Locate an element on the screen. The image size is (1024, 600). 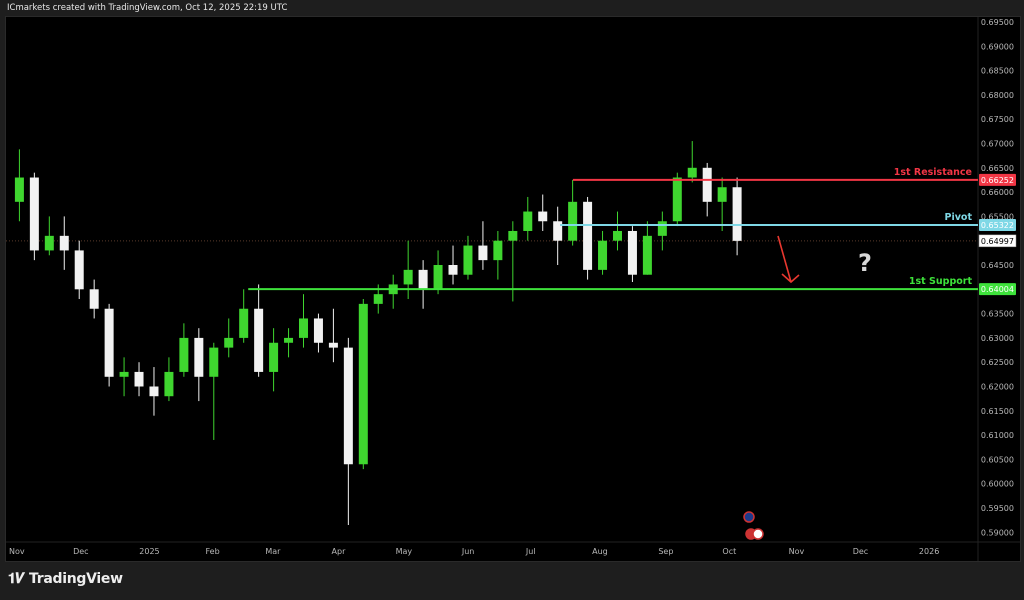
question-mark: ? is located at coordinates (865, 263).